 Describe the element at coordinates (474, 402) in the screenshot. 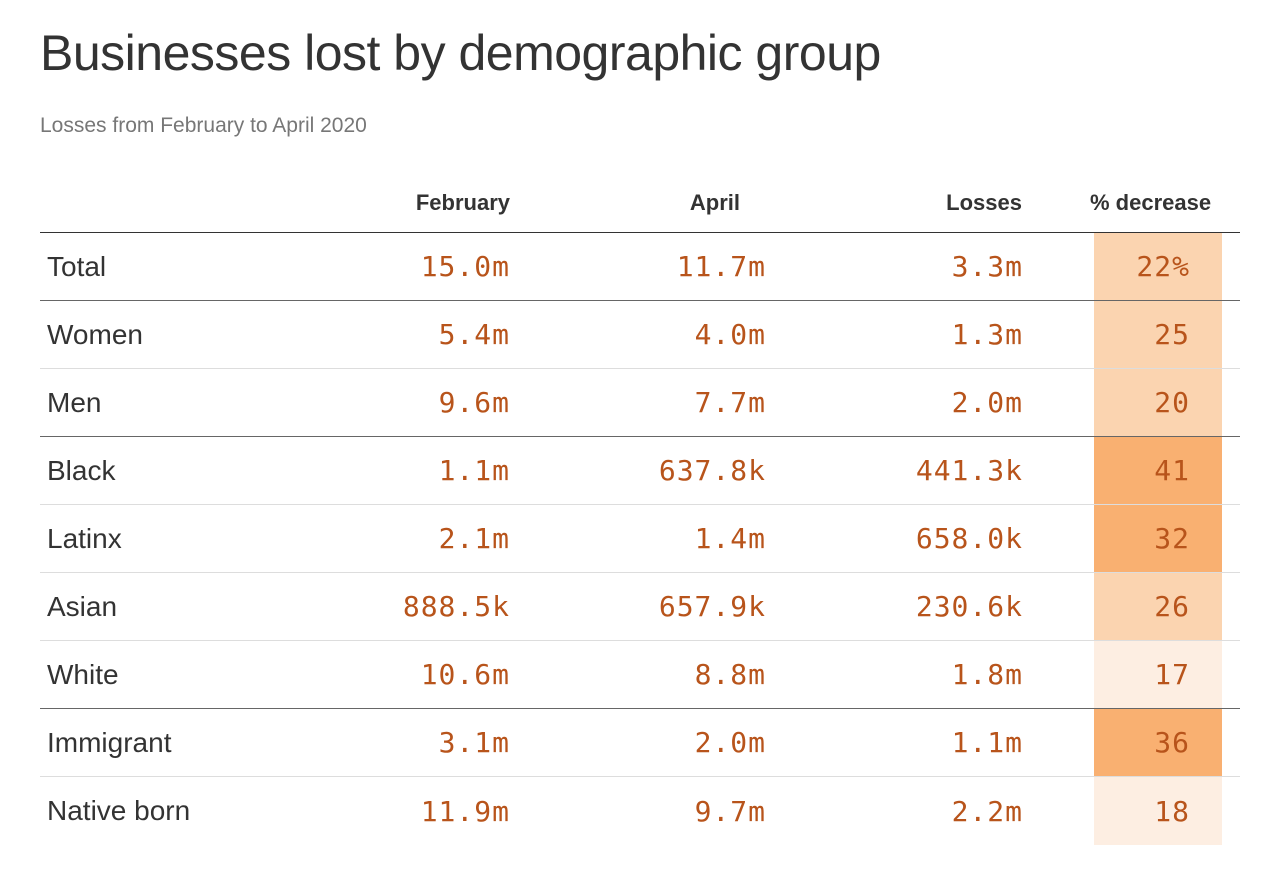

I see `cell-february: 9.6m` at that location.